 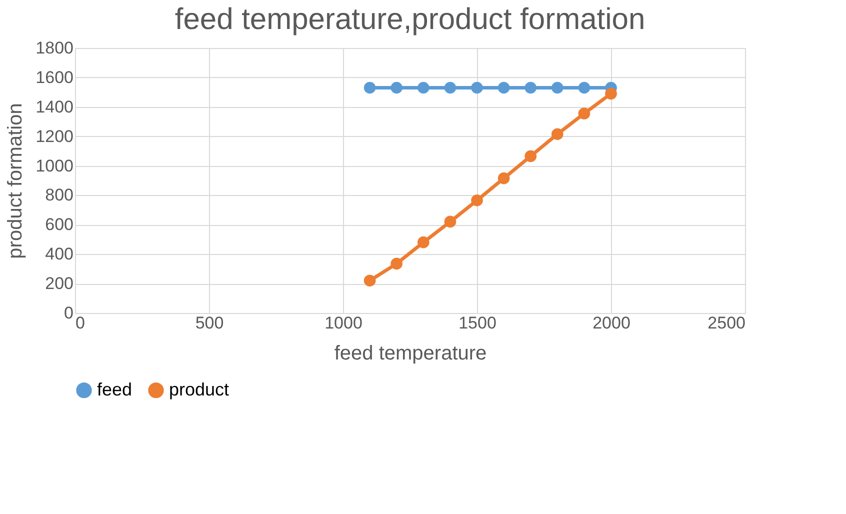 I want to click on x-tick-label: 1000, so click(x=343, y=323).